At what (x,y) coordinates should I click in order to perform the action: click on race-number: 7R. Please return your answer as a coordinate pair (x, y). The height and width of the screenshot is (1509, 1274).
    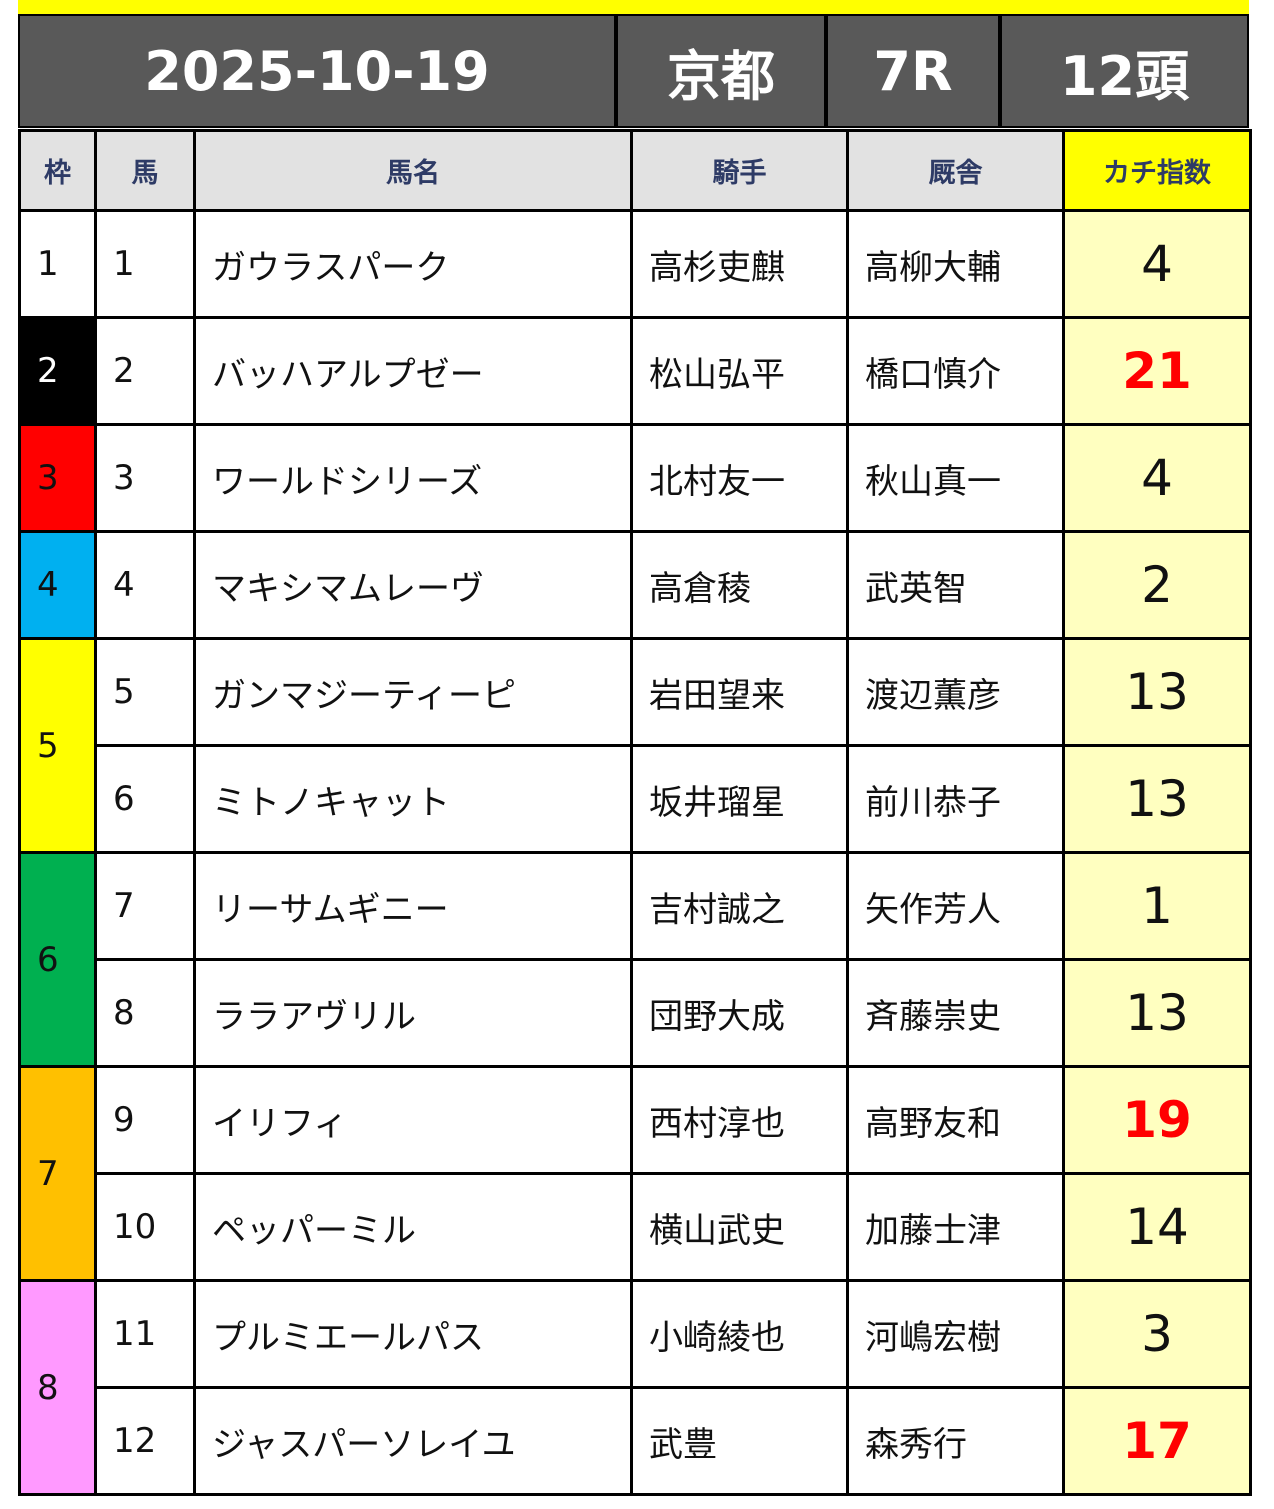
    Looking at the image, I should click on (913, 71).